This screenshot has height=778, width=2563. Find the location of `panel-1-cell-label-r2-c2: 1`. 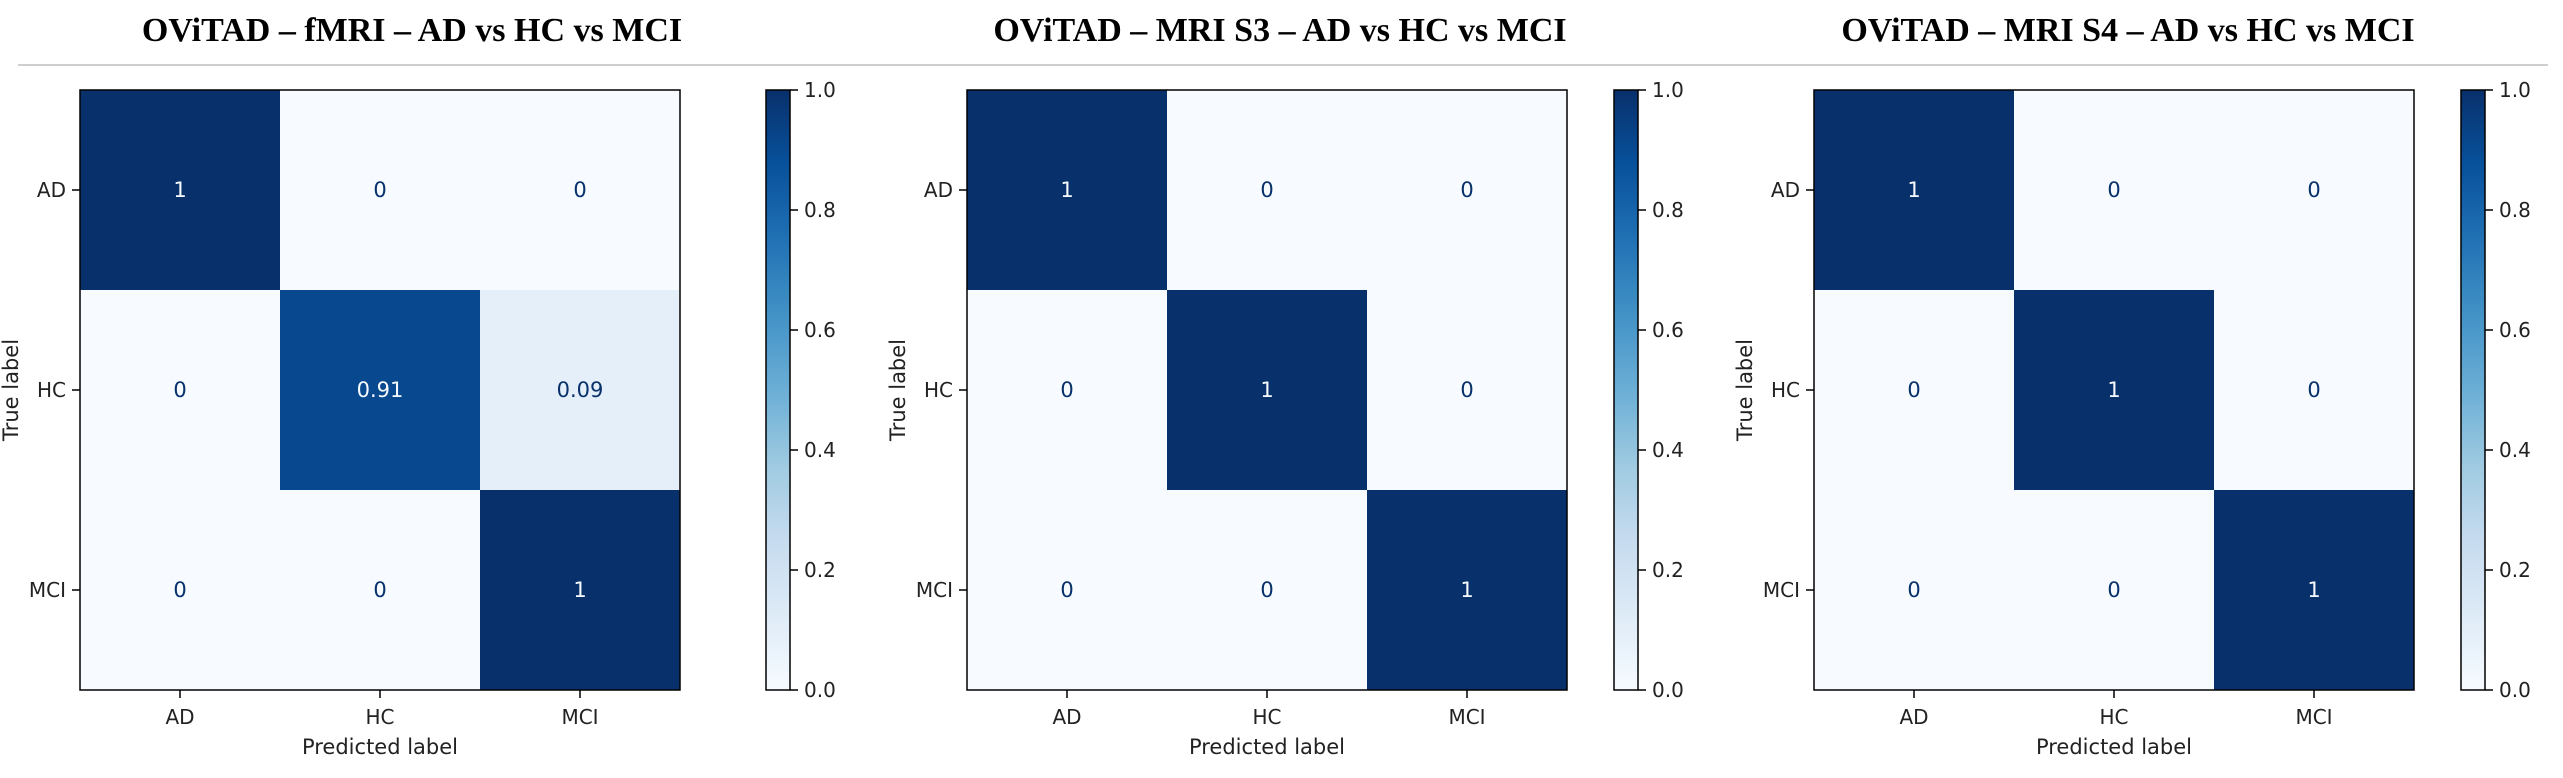

panel-1-cell-label-r2-c2: 1 is located at coordinates (579, 590).